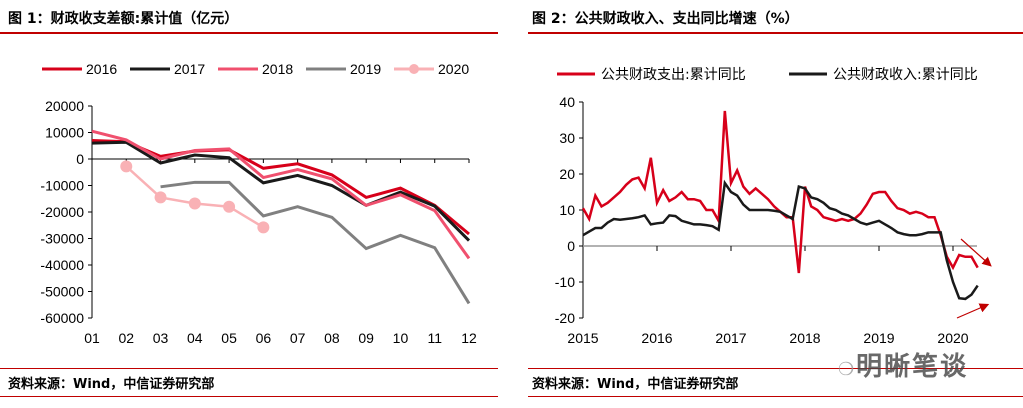 Image resolution: width=1023 pixels, height=408 pixels. What do you see at coordinates (571, 246) in the screenshot?
I see `chart2-y-tick-label: 0` at bounding box center [571, 246].